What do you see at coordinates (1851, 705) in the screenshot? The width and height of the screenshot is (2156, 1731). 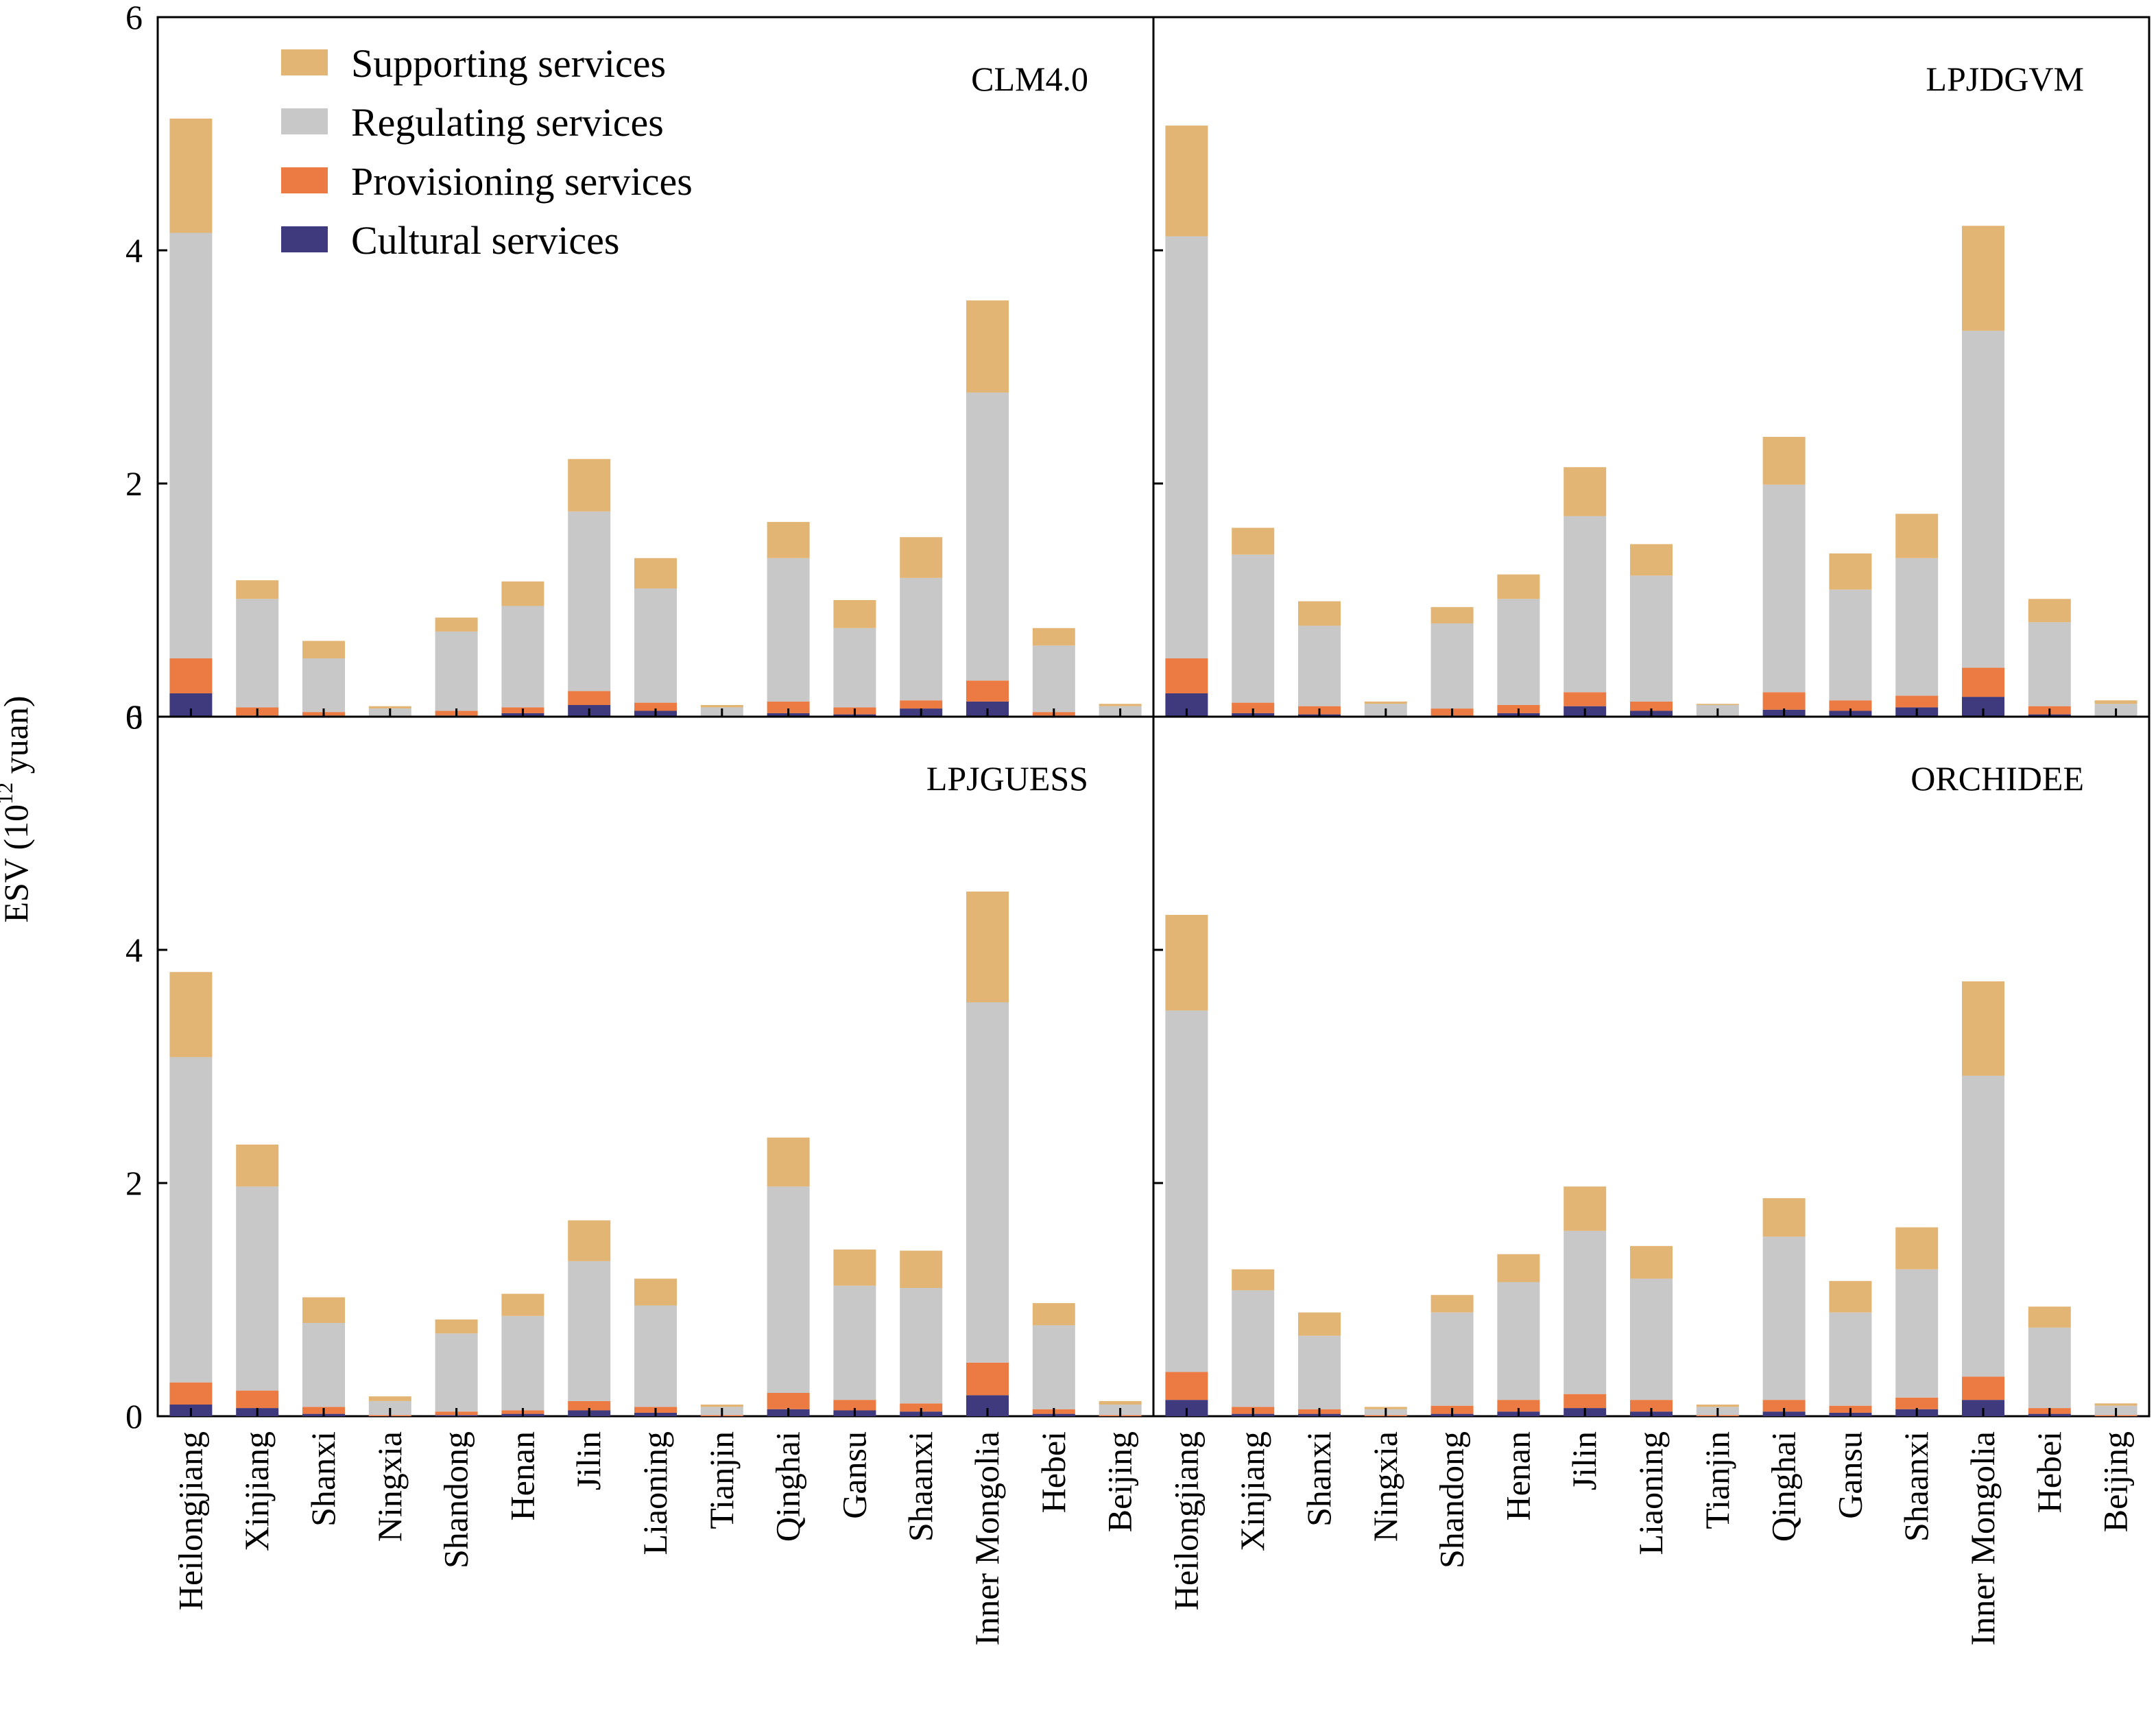 I see `bar-provisioning-services-gansu` at bounding box center [1851, 705].